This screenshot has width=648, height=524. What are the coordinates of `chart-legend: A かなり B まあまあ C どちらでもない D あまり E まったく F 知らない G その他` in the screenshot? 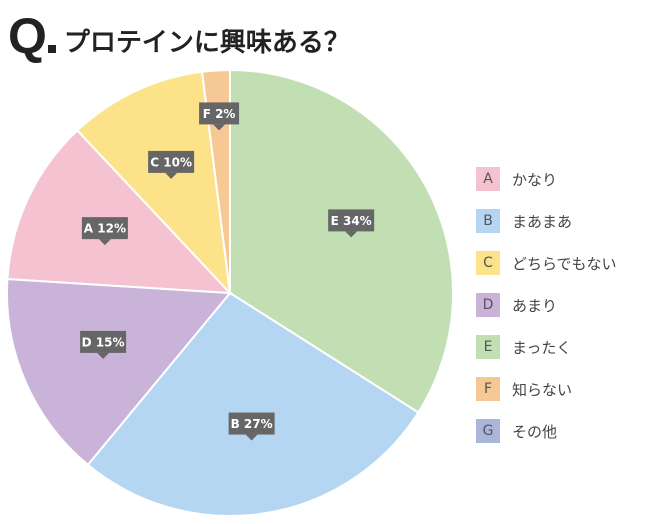 It's located at (546, 305).